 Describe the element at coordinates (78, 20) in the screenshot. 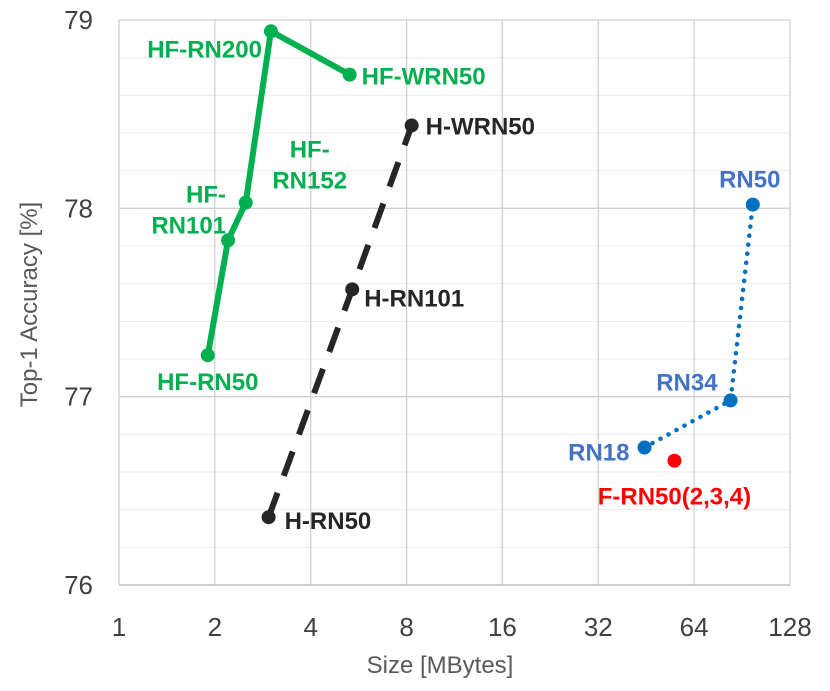

I see `y-tick-label: 79` at that location.